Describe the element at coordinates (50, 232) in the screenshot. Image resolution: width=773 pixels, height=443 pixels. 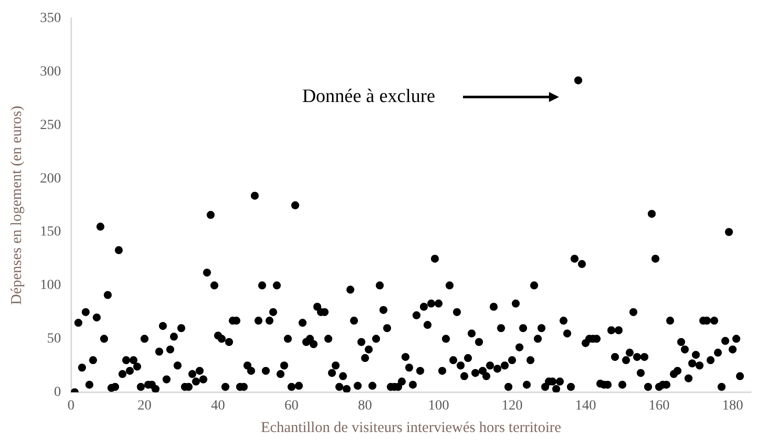
I see `y-tick-label: 150` at that location.